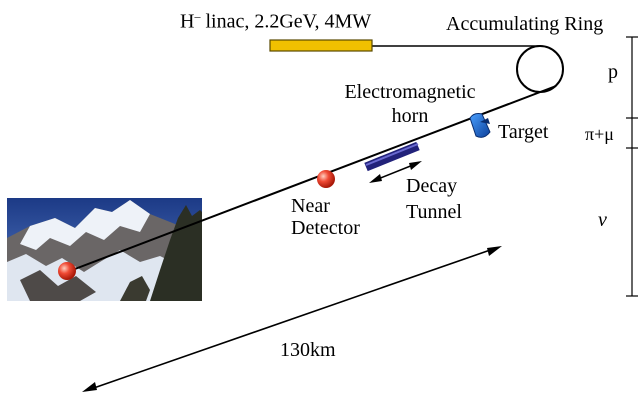 The image size is (644, 402). What do you see at coordinates (602, 220) in the screenshot?
I see `scale-label-nu: ν` at bounding box center [602, 220].